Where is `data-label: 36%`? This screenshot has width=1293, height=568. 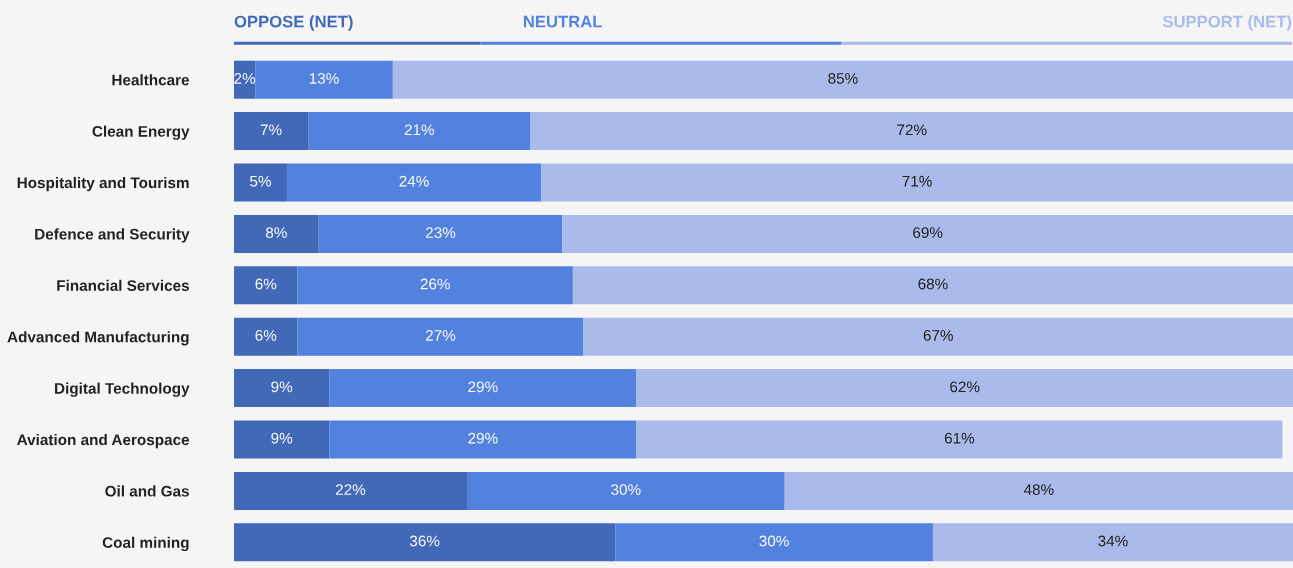
data-label: 36% is located at coordinates (424, 541).